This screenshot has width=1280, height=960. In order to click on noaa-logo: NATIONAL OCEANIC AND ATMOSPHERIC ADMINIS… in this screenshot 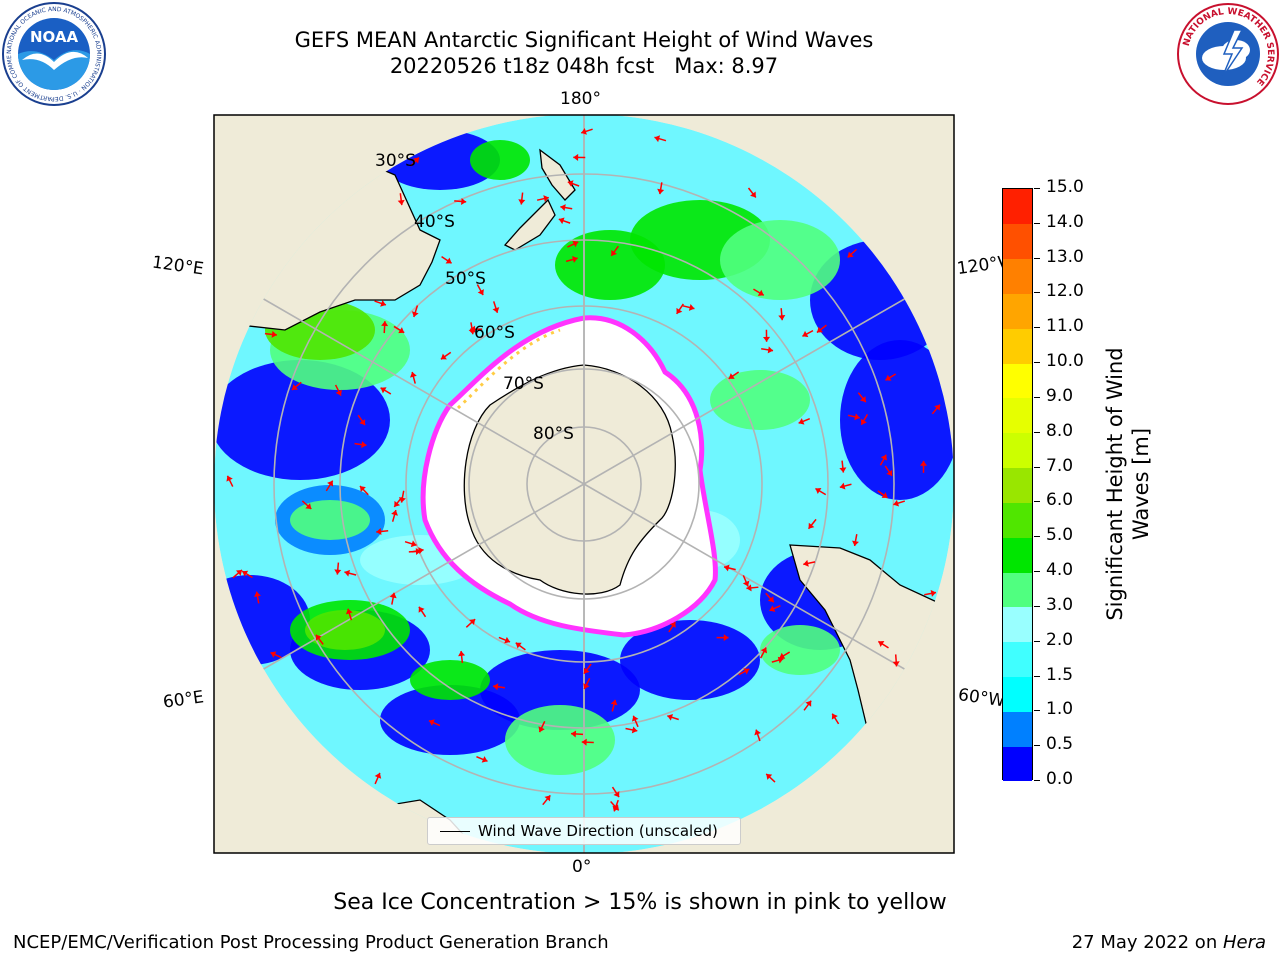, I will do `click(53, 53)`.